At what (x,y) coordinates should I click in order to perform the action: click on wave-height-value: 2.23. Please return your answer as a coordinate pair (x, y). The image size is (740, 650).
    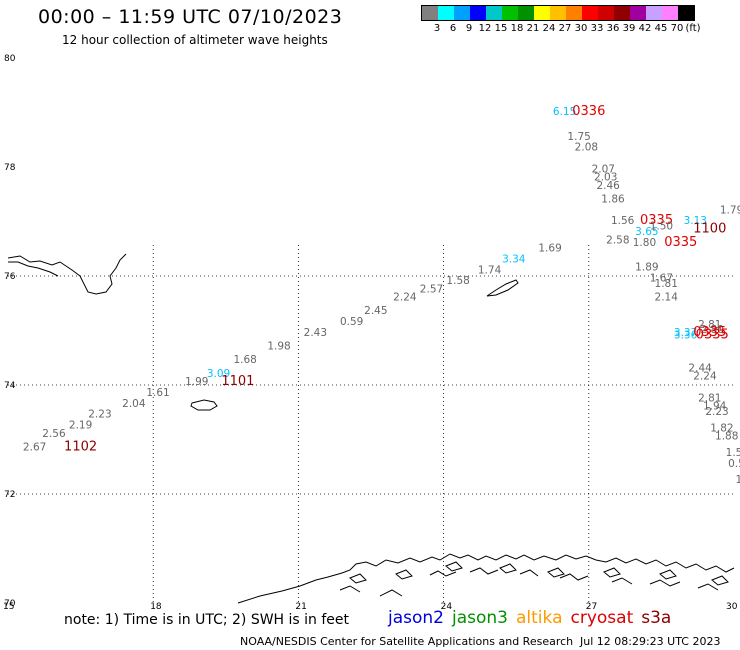
    Looking at the image, I should click on (716, 412).